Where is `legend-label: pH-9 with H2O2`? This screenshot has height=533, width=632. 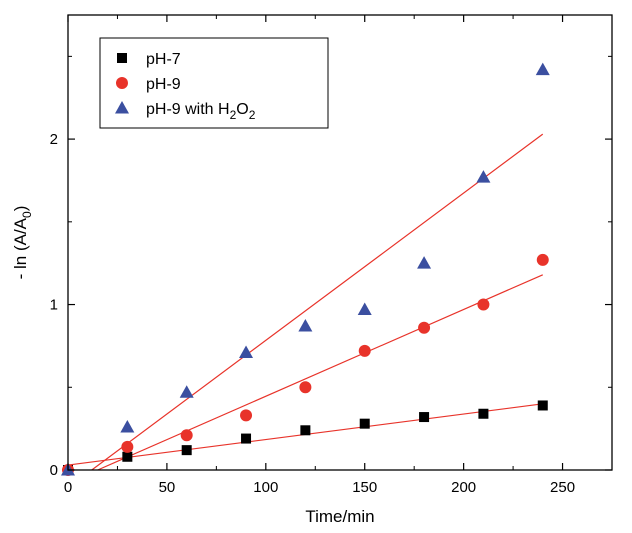 legend-label: pH-9 with H2O2 is located at coordinates (201, 111).